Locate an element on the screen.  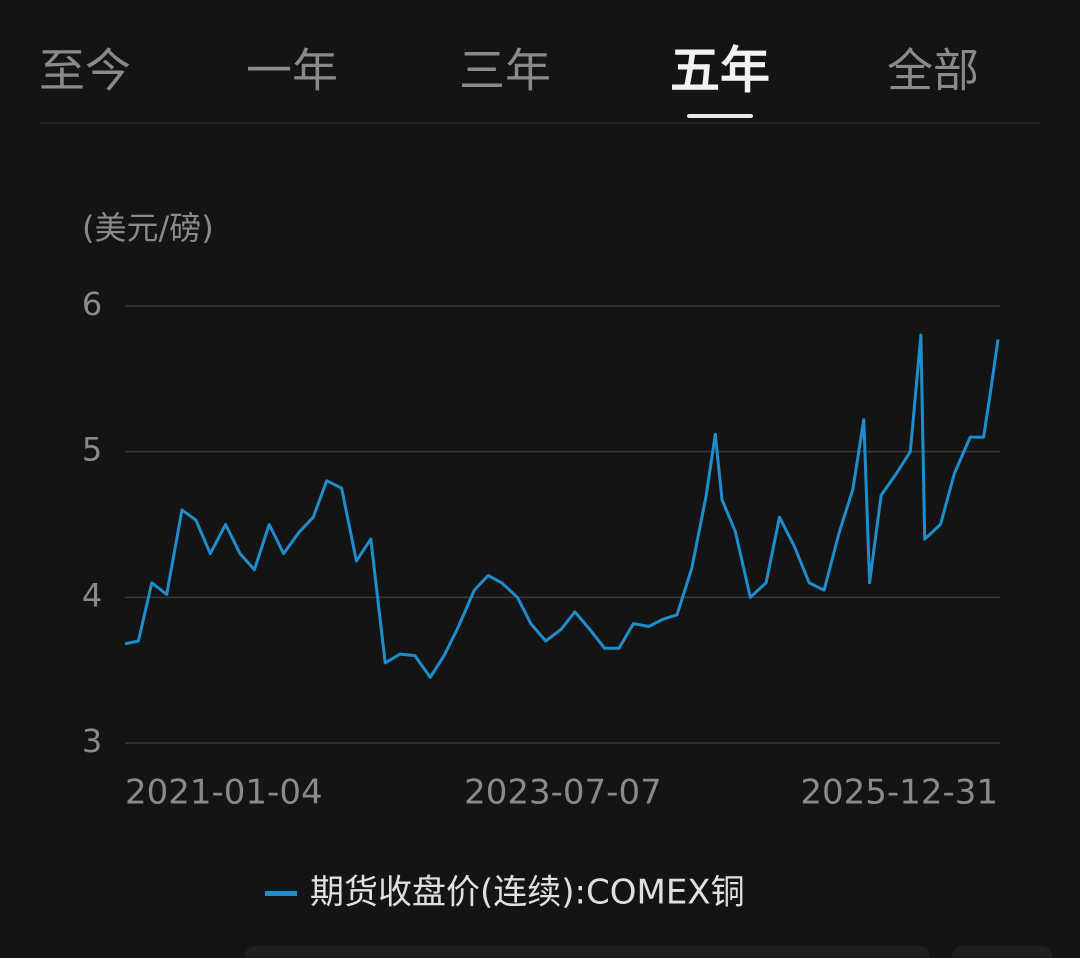
y-tick-label: 6 is located at coordinates (92, 304).